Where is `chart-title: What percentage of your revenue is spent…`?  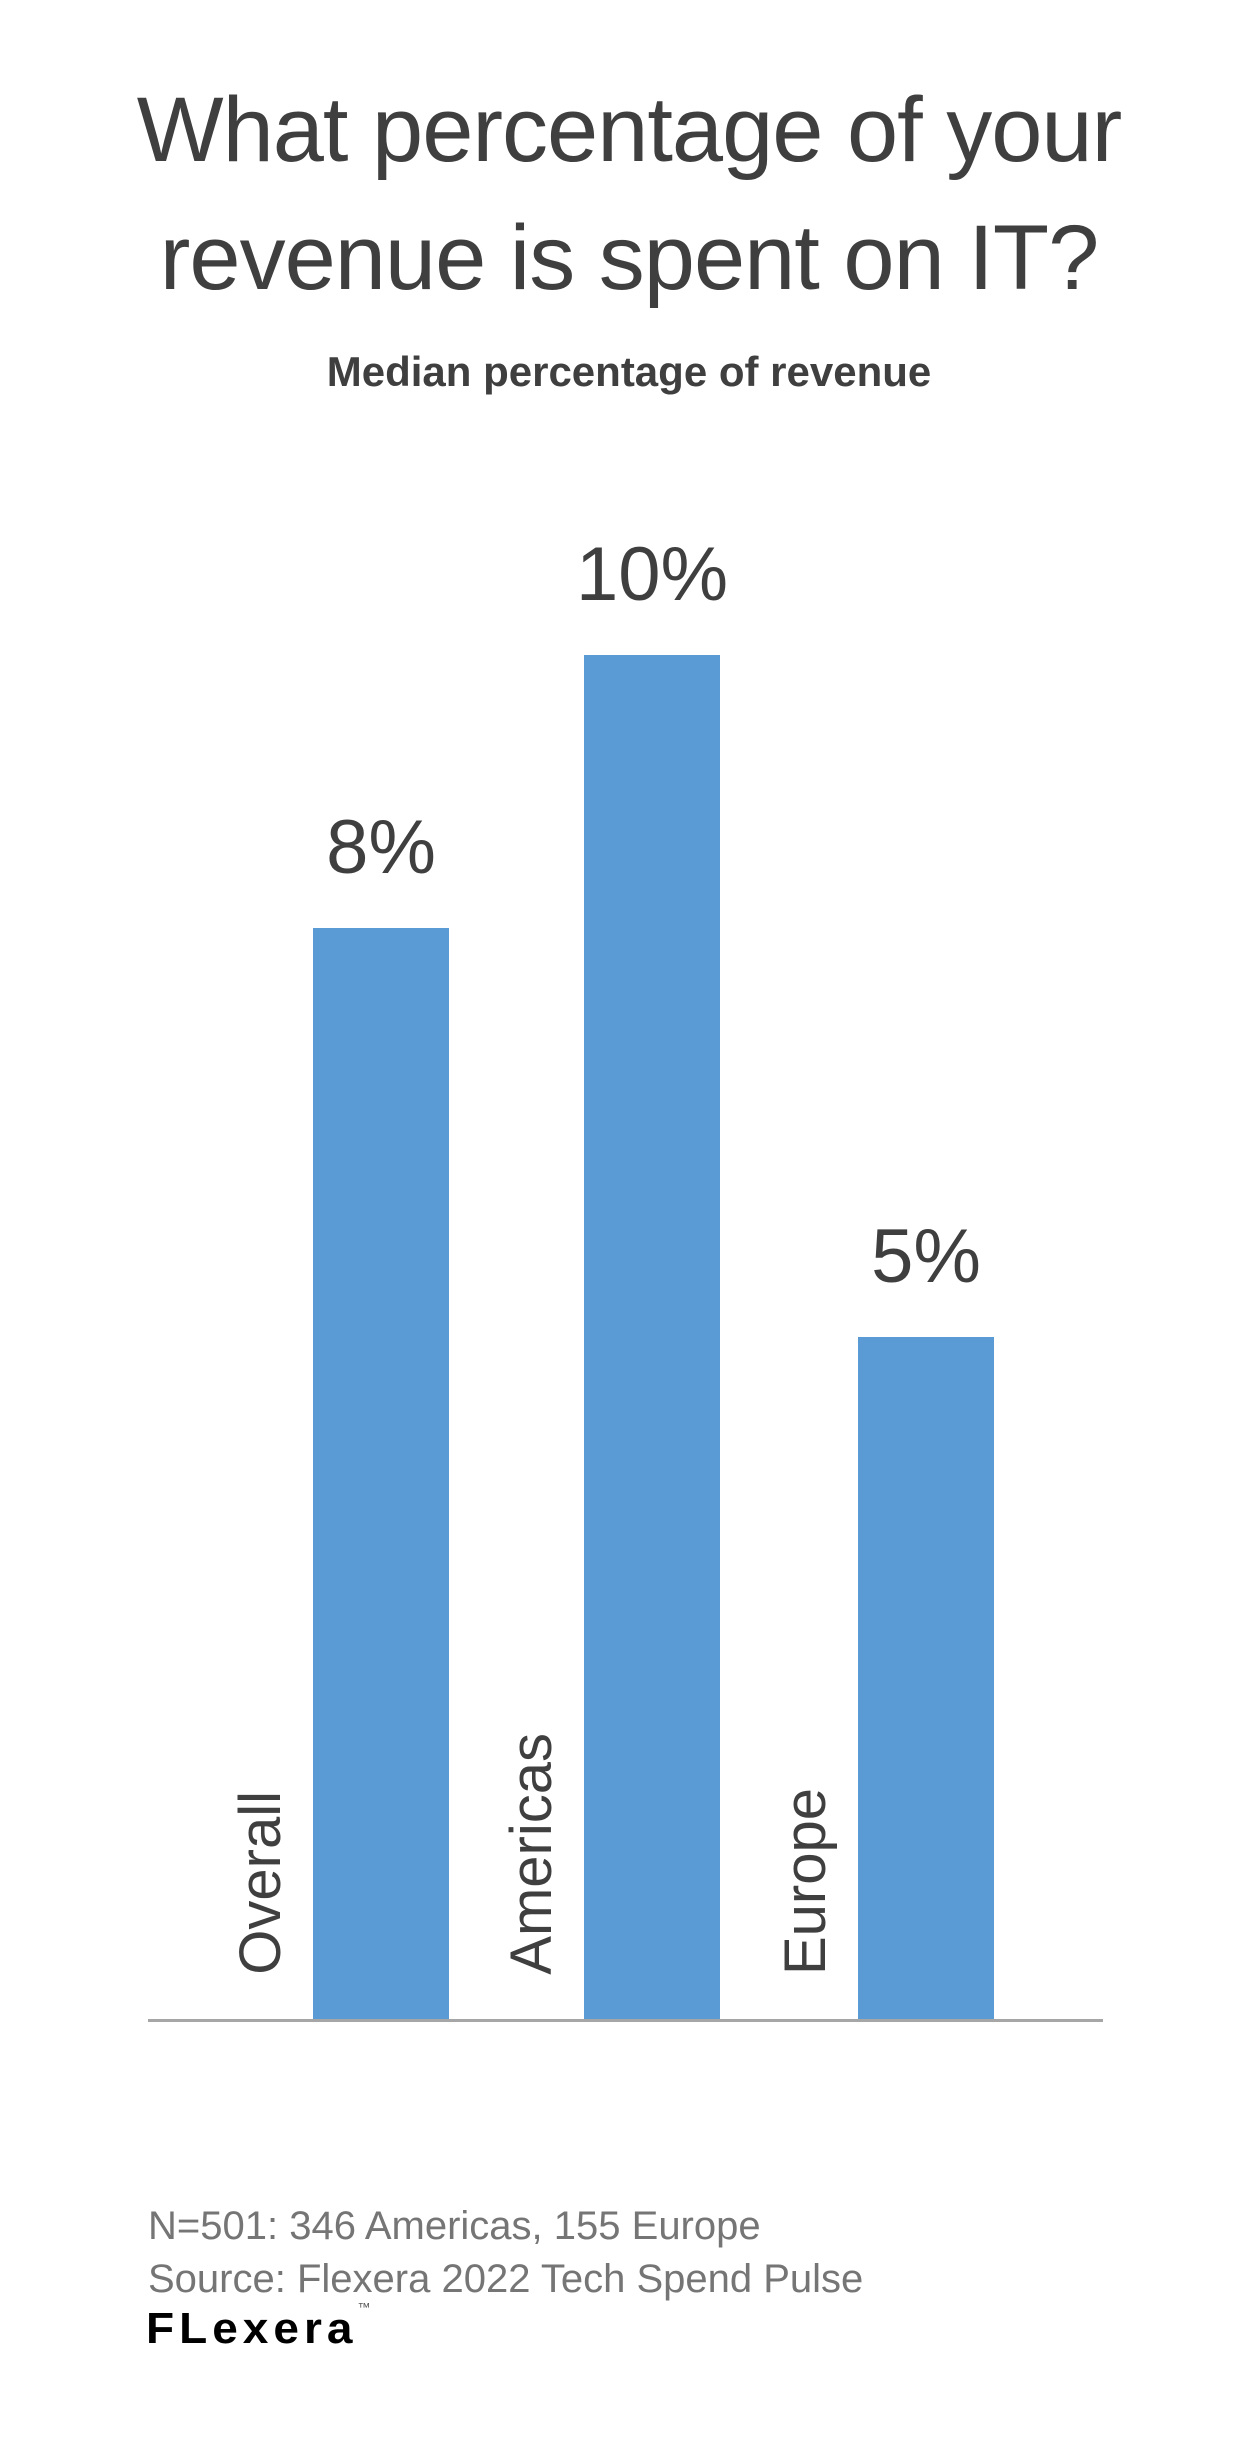 chart-title: What percentage of your revenue is spent… is located at coordinates (629, 194).